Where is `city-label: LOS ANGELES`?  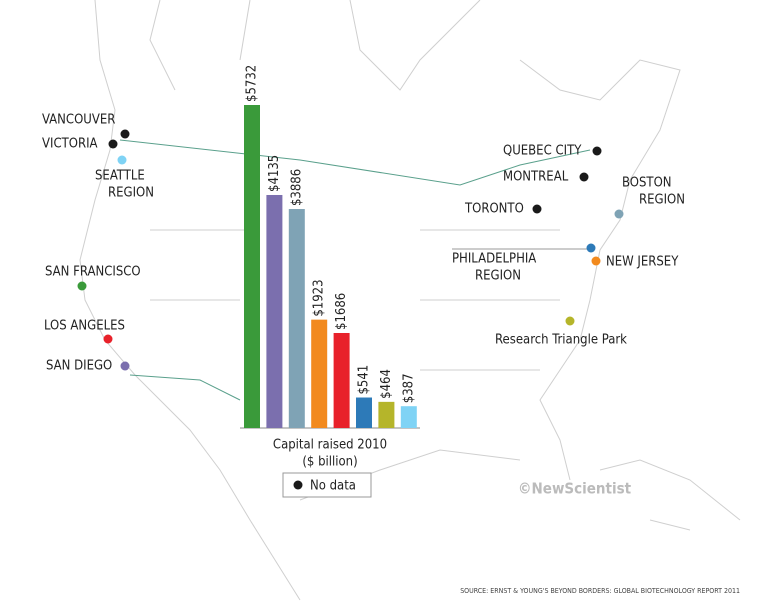
city-label: LOS ANGELES is located at coordinates (84, 326).